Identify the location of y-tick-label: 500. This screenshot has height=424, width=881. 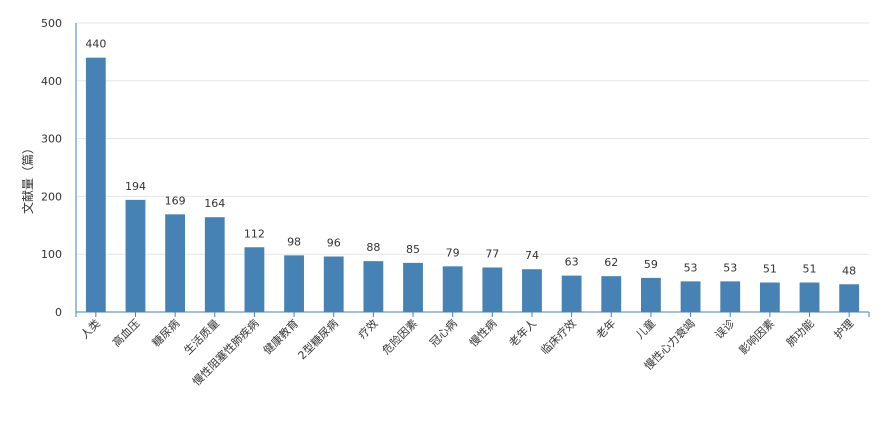
(51, 23).